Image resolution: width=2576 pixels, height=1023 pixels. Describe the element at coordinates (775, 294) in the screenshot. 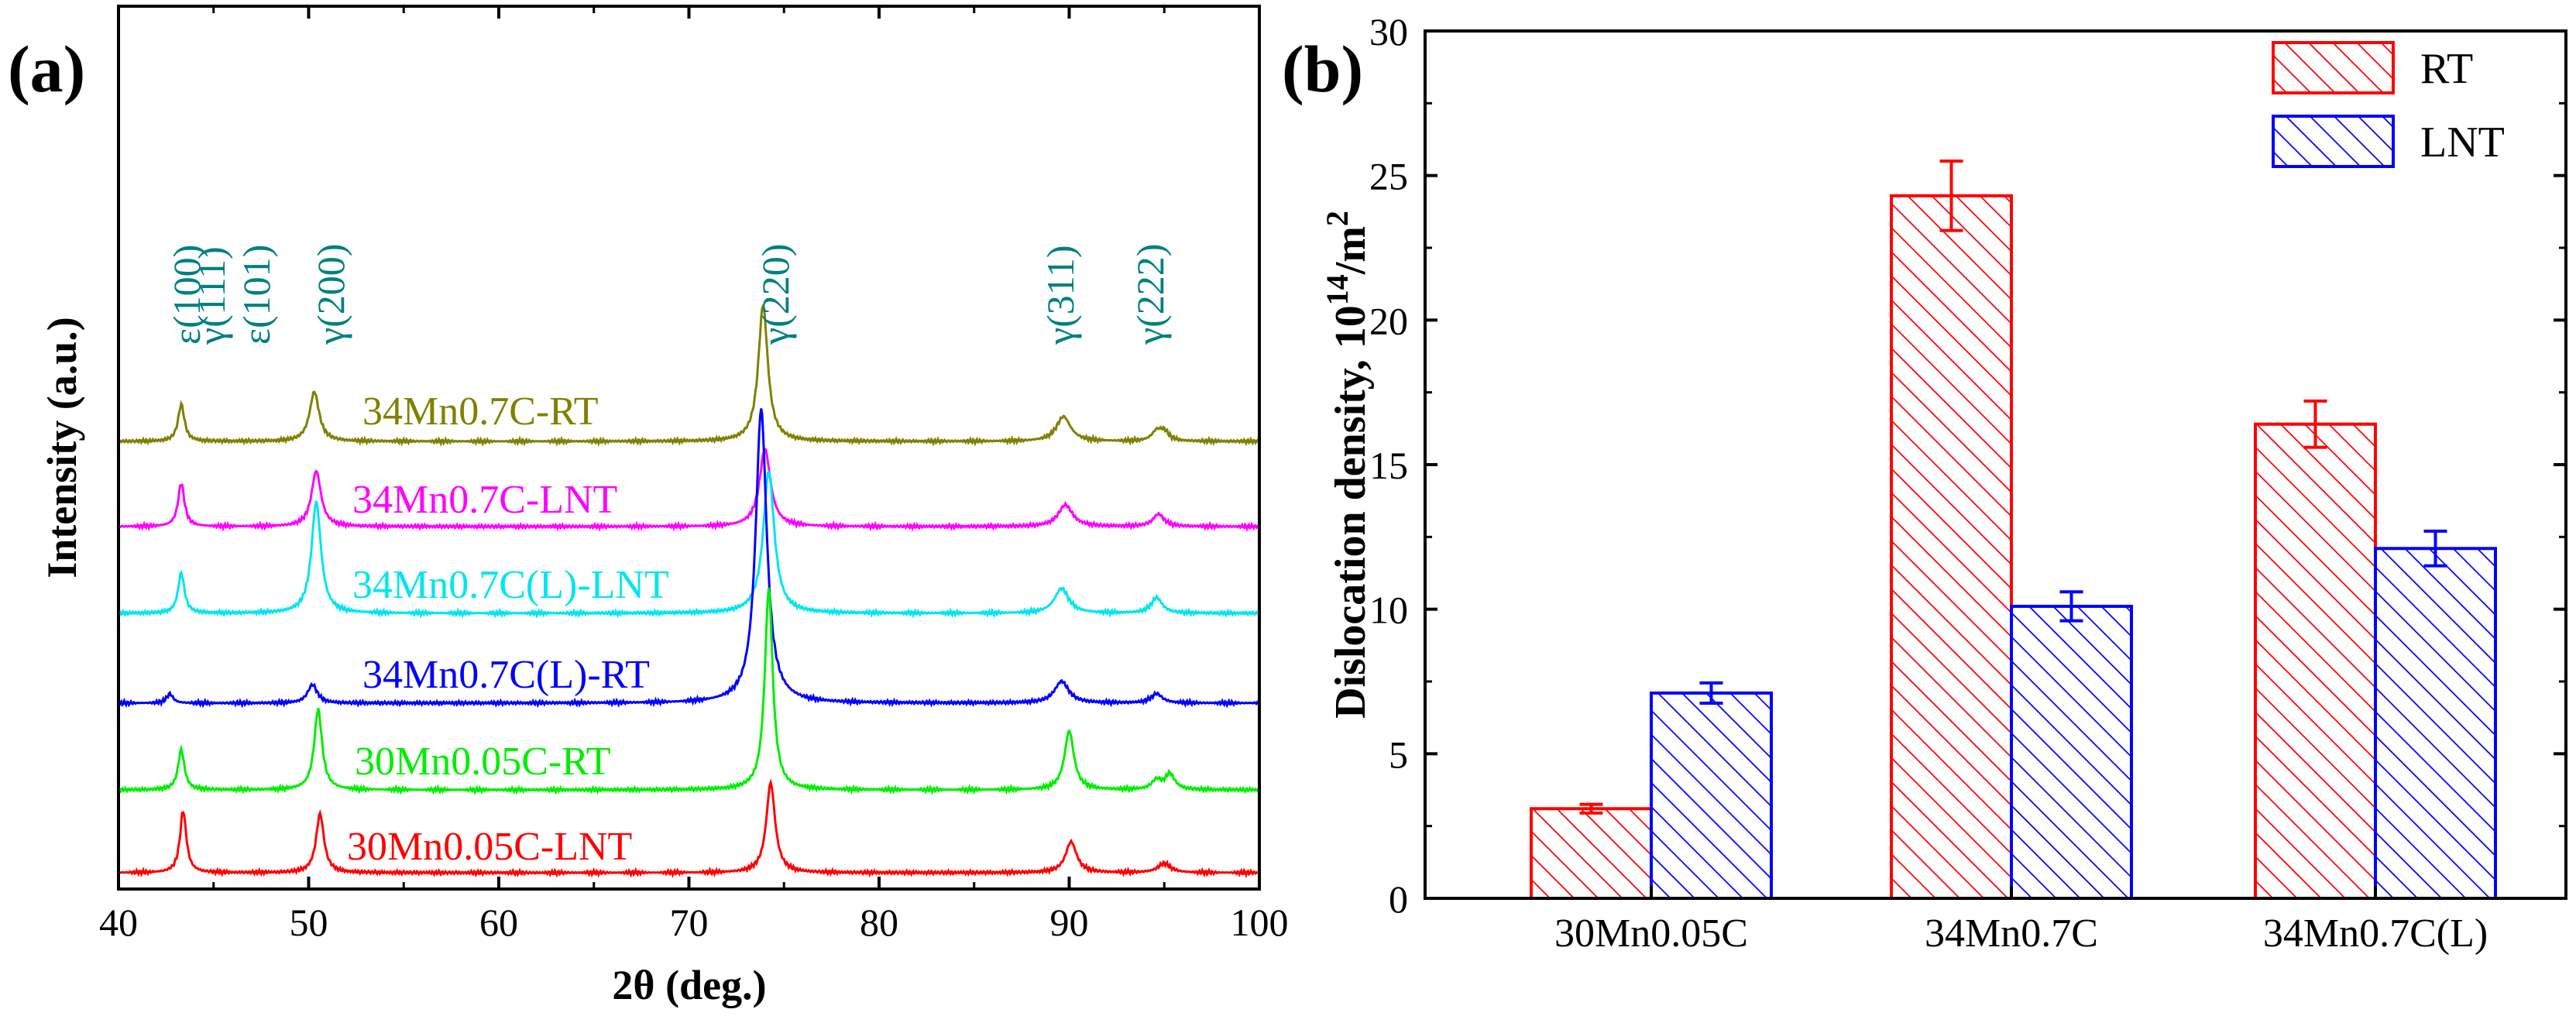

I see `peak-label-4: γ(220)` at that location.